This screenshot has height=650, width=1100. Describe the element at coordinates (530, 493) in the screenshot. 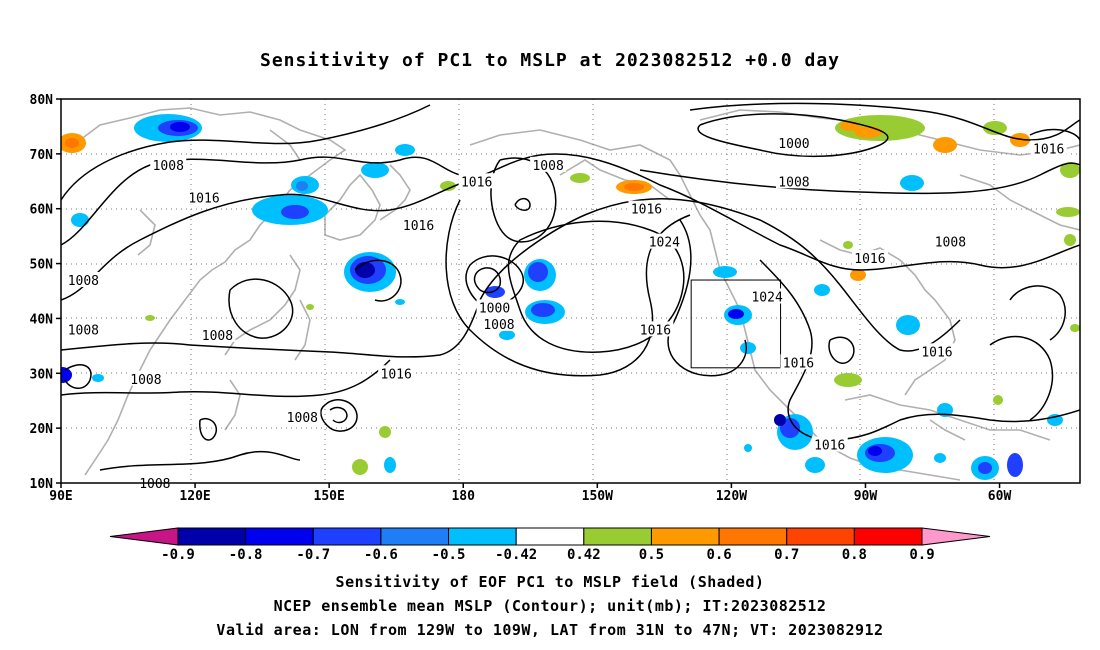

I see `lon-axis: 90E 120E 150E 180 150W 120W 90W 60W` at that location.